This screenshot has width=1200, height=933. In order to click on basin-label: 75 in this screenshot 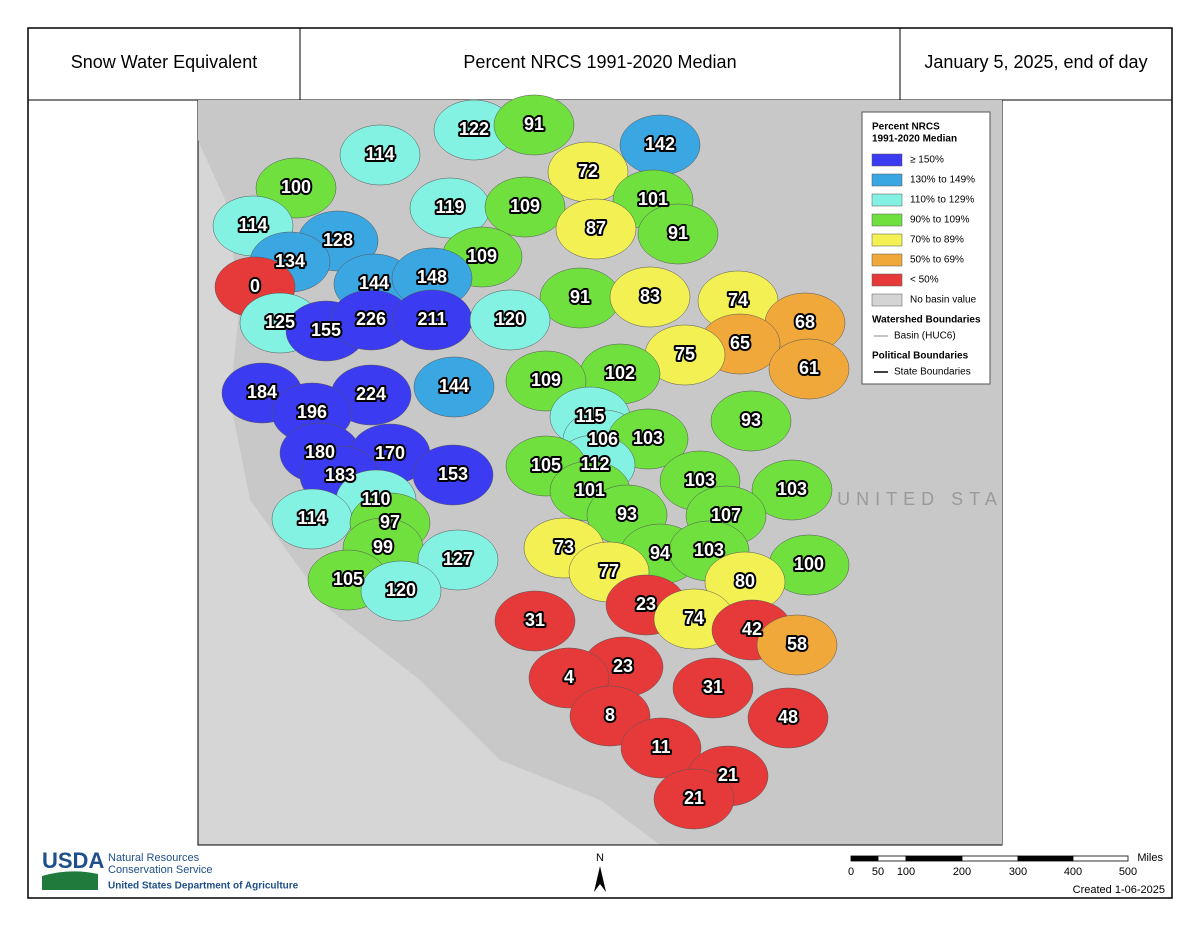, I will do `click(685, 354)`.